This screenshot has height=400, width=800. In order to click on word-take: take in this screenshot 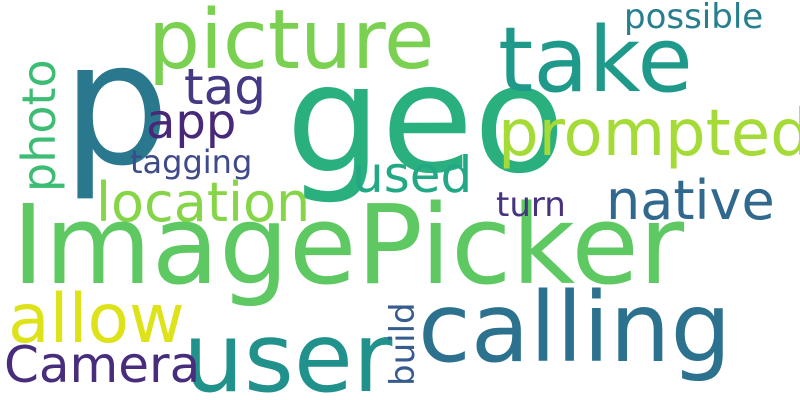, I will do `click(595, 60)`.